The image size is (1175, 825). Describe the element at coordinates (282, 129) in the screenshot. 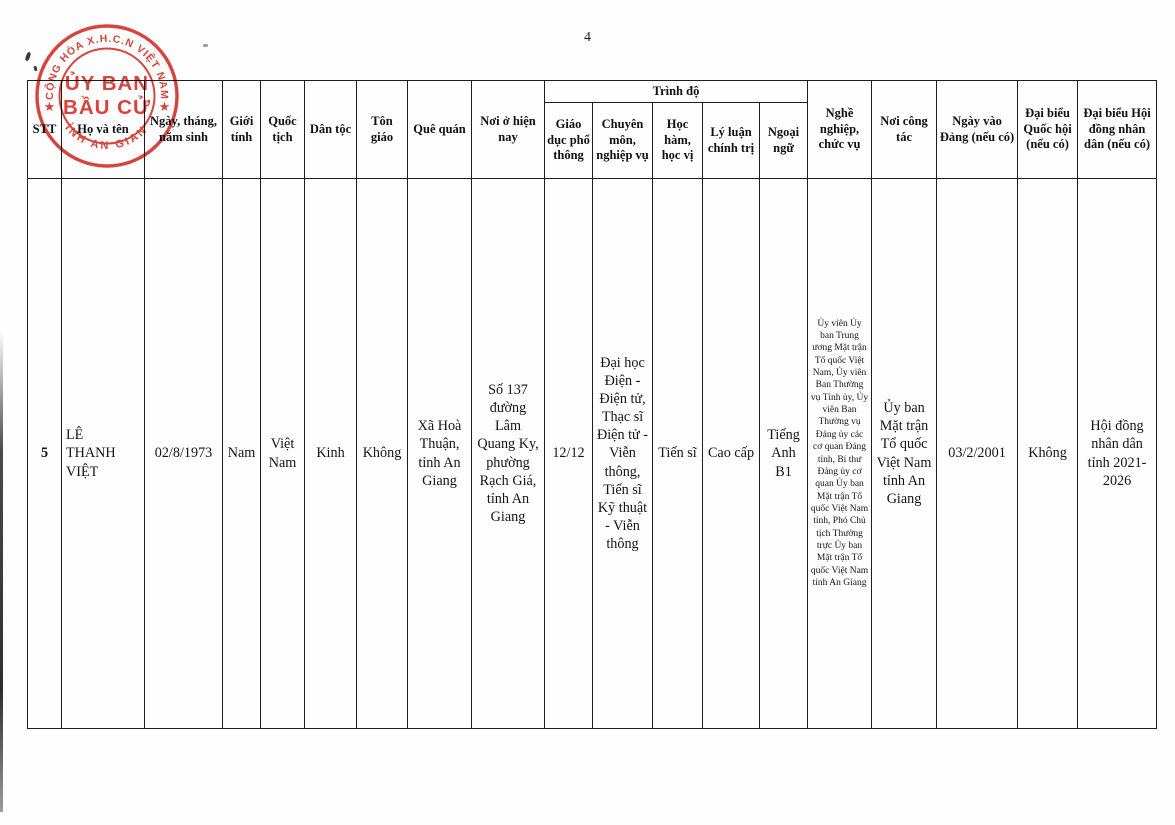

I see `col-header-quoc-tich: Quốc tịch` at that location.